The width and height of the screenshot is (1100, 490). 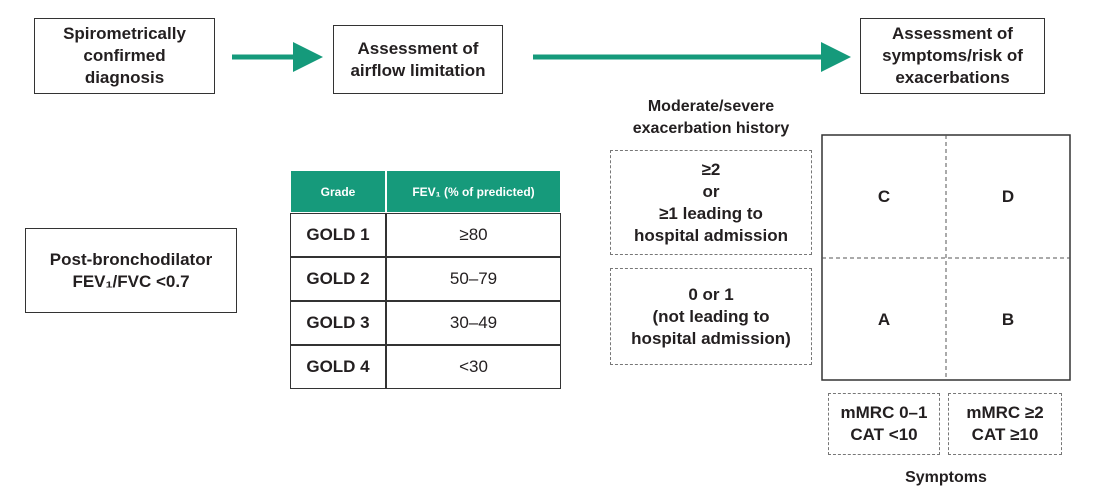 I want to click on symptoms-title: Symptoms, so click(x=946, y=477).